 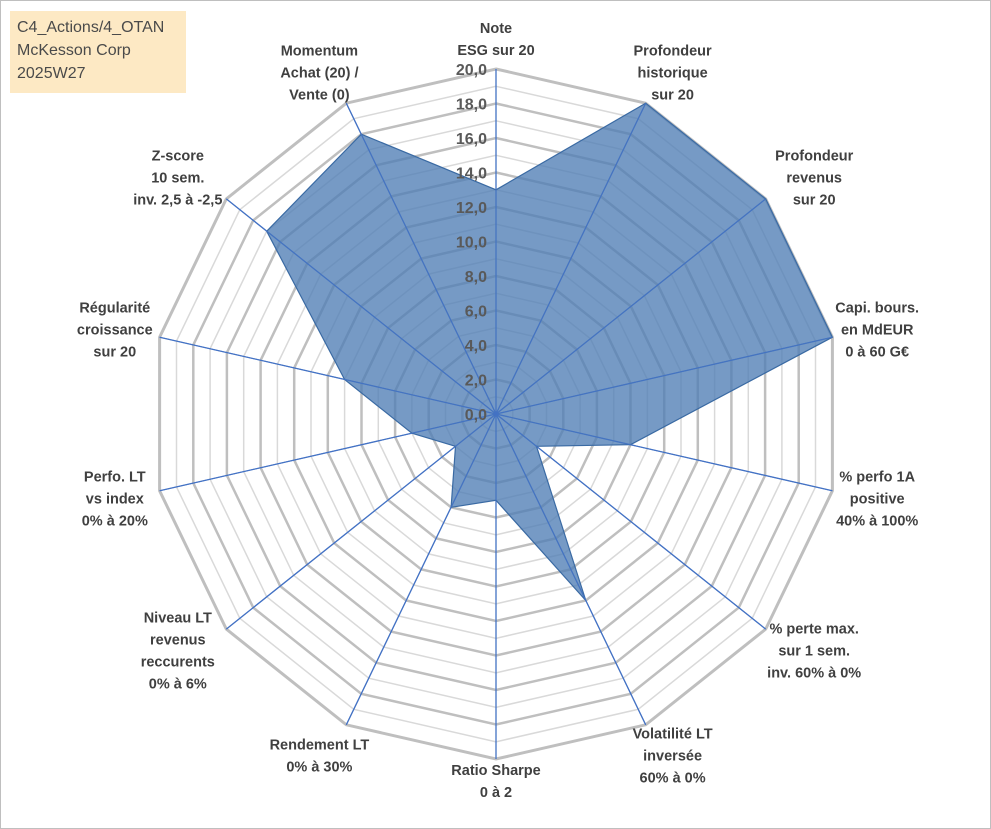 I want to click on tick-label: 0,0, so click(x=476, y=415).